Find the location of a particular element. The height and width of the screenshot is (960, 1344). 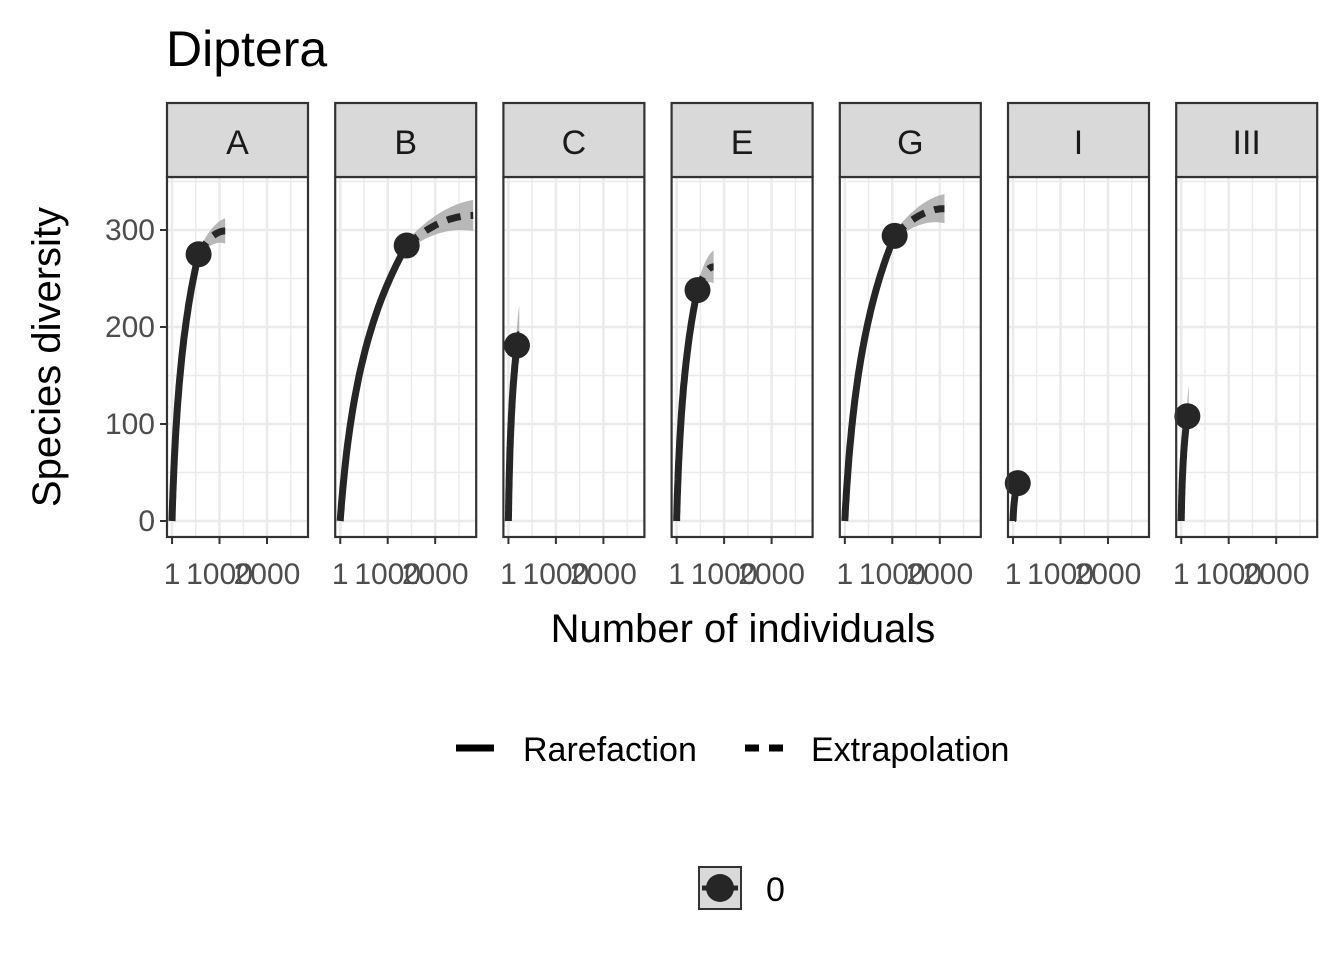

chart-title: Diptera is located at coordinates (246, 49).